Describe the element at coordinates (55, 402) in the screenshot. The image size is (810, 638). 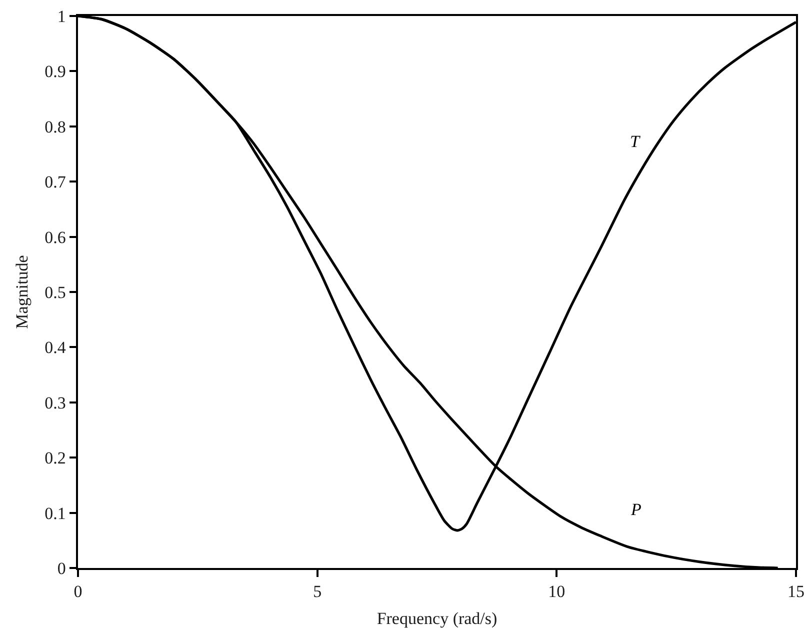
I see `y-tick-label: 0.3` at that location.